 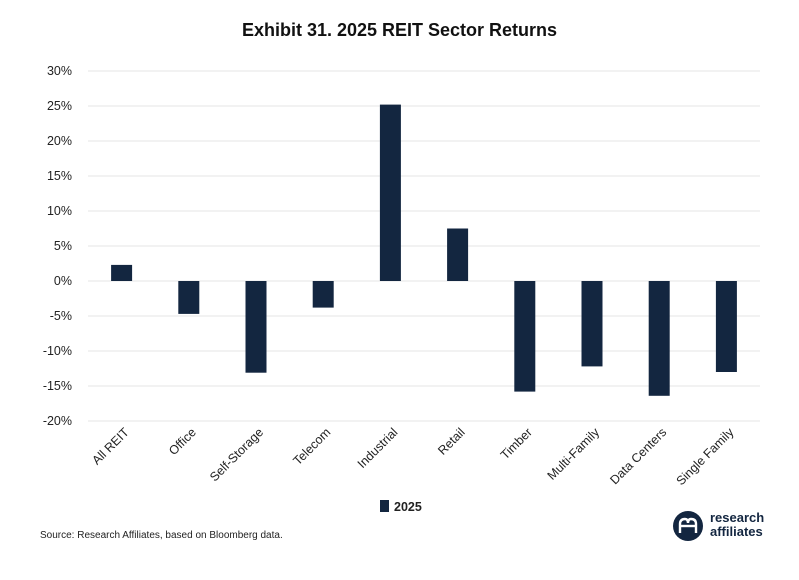 What do you see at coordinates (390, 192) in the screenshot?
I see `bar-industrial` at bounding box center [390, 192].